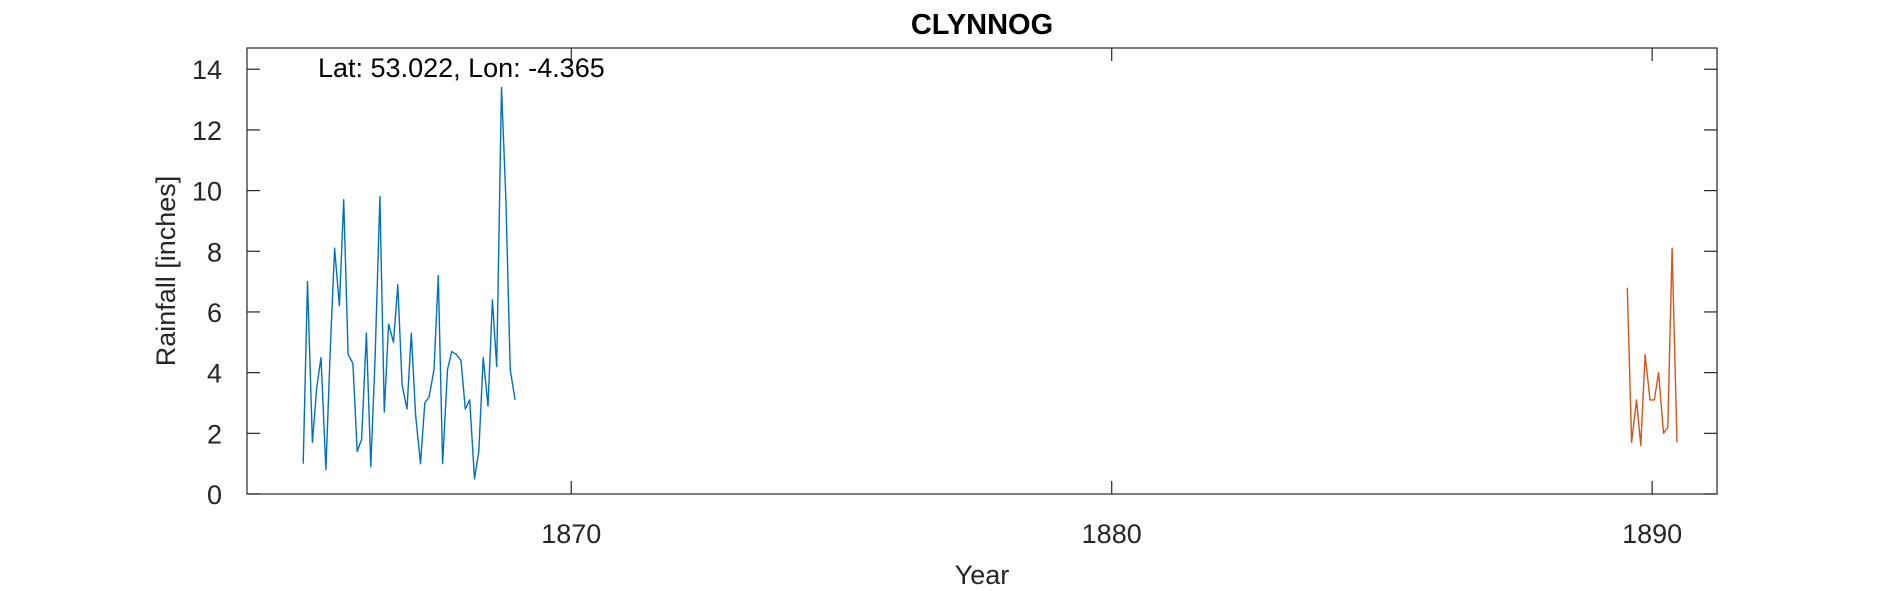 This screenshot has height=591, width=1890. I want to click on x-tick-label: 1870, so click(571, 534).